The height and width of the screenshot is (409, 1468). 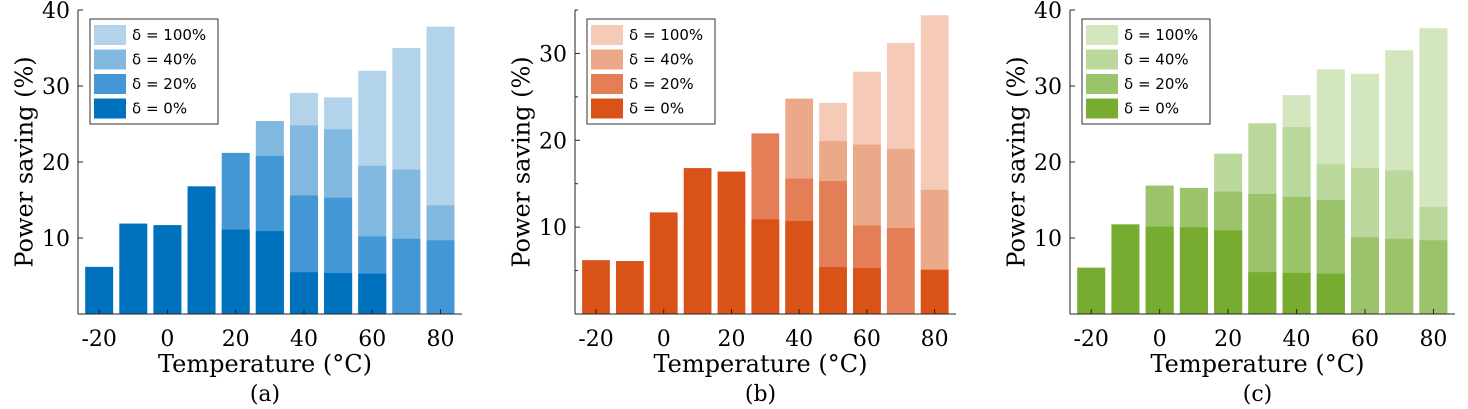 What do you see at coordinates (1258, 394) in the screenshot?
I see `panel-caption: (c)` at bounding box center [1258, 394].